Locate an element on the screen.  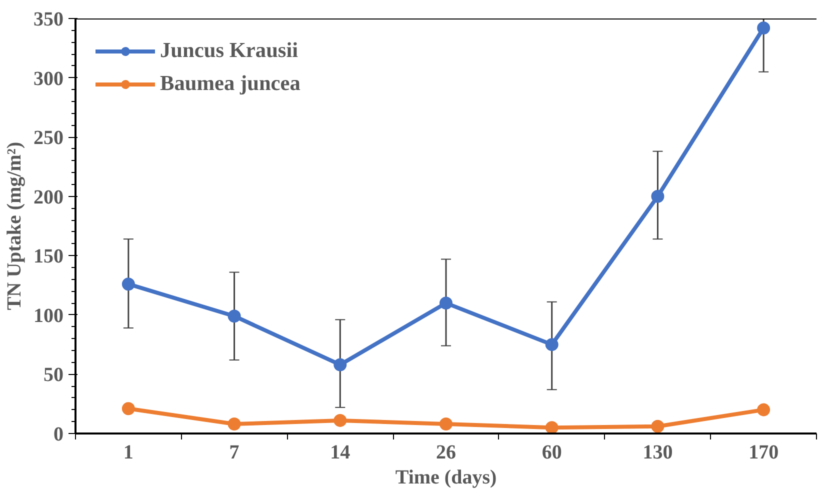
legend-label: Baumea juncea is located at coordinates (230, 83).